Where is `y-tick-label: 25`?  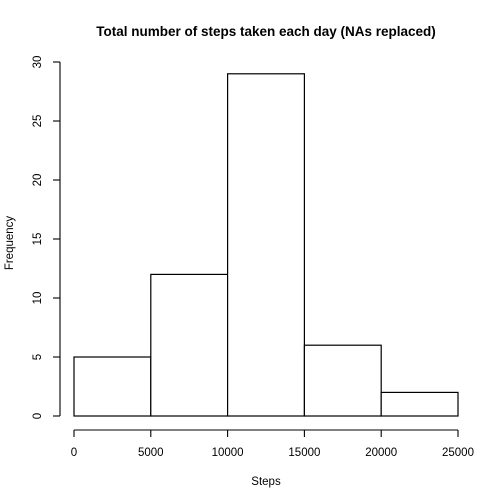
y-tick-label: 25 is located at coordinates (38, 121).